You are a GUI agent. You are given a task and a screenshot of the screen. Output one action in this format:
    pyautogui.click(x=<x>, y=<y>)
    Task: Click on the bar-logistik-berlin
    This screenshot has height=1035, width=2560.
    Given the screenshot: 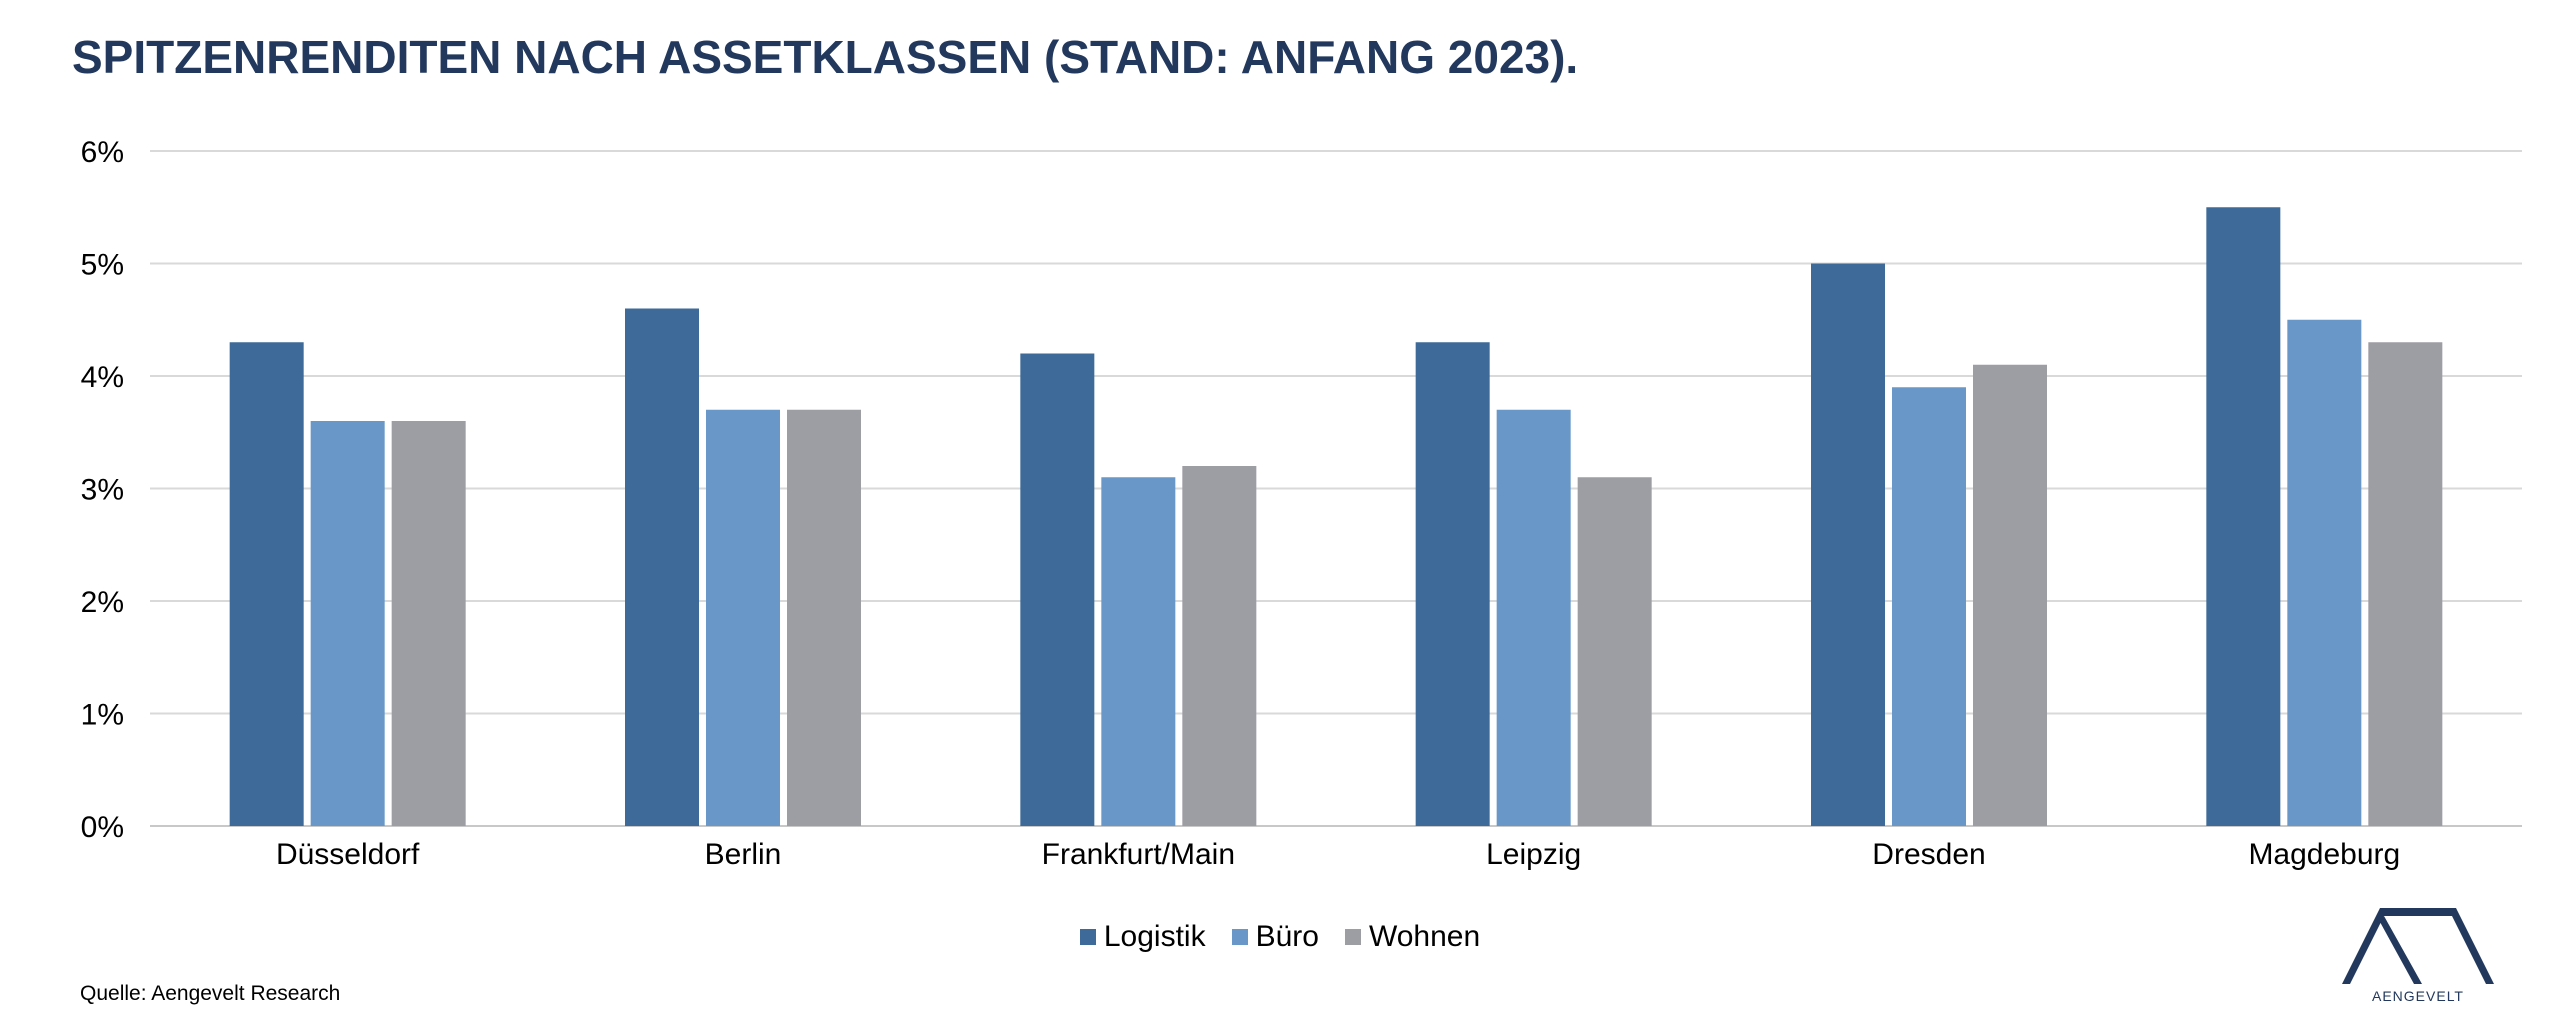 What is the action you would take?
    pyautogui.click(x=662, y=567)
    